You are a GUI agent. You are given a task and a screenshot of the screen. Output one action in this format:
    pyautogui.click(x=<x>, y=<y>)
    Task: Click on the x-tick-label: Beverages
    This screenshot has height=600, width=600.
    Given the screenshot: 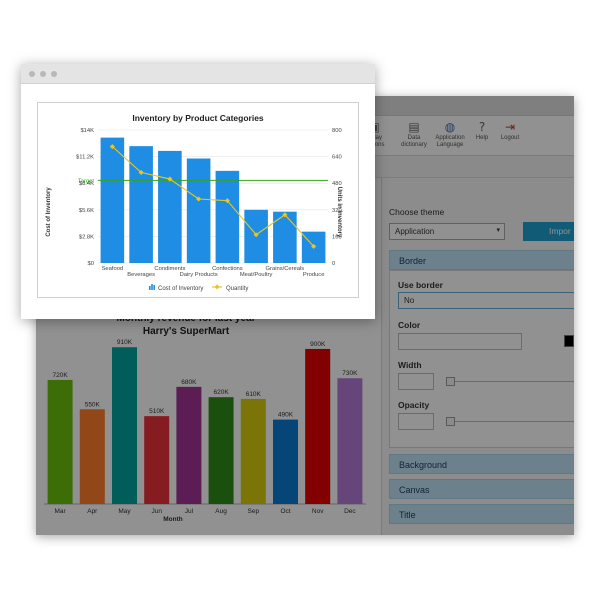 What is the action you would take?
    pyautogui.click(x=141, y=275)
    